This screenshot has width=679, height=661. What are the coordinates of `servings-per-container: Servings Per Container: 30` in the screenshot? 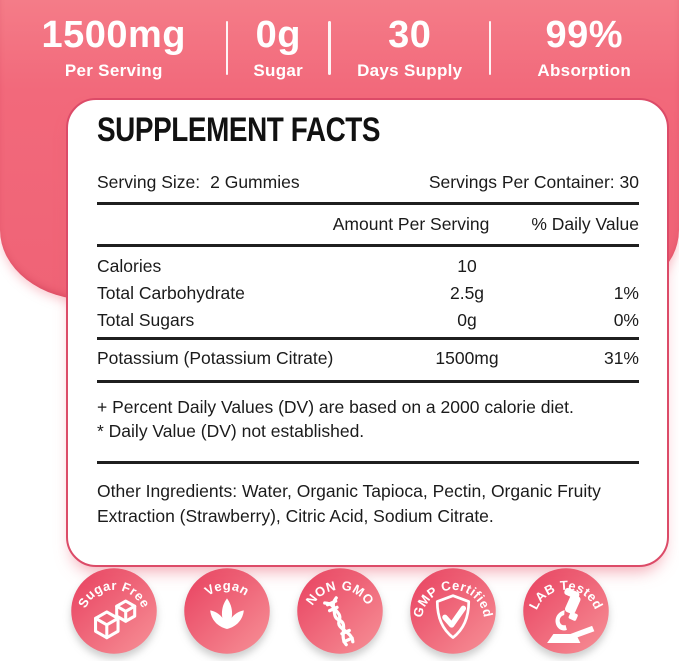 It's located at (533, 182).